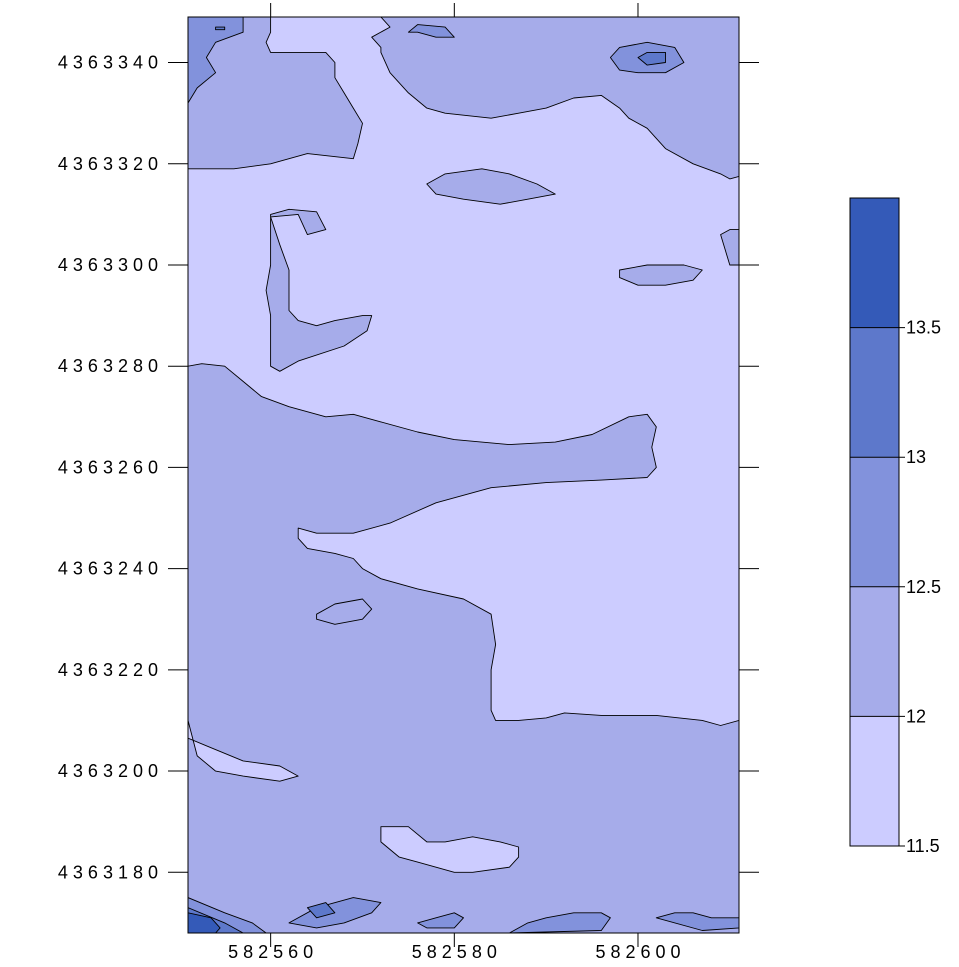  Describe the element at coordinates (108, 366) in the screenshot. I see `y-tick-label: 4 3 6 3 2 8 0` at that location.